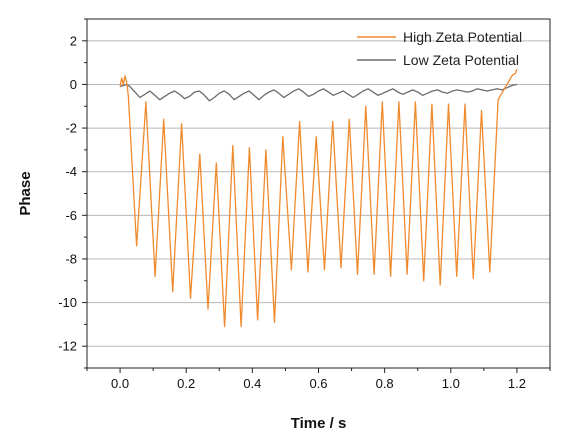 The width and height of the screenshot is (582, 443). What do you see at coordinates (385, 383) in the screenshot?
I see `x-tick-label: 0.8` at bounding box center [385, 383].